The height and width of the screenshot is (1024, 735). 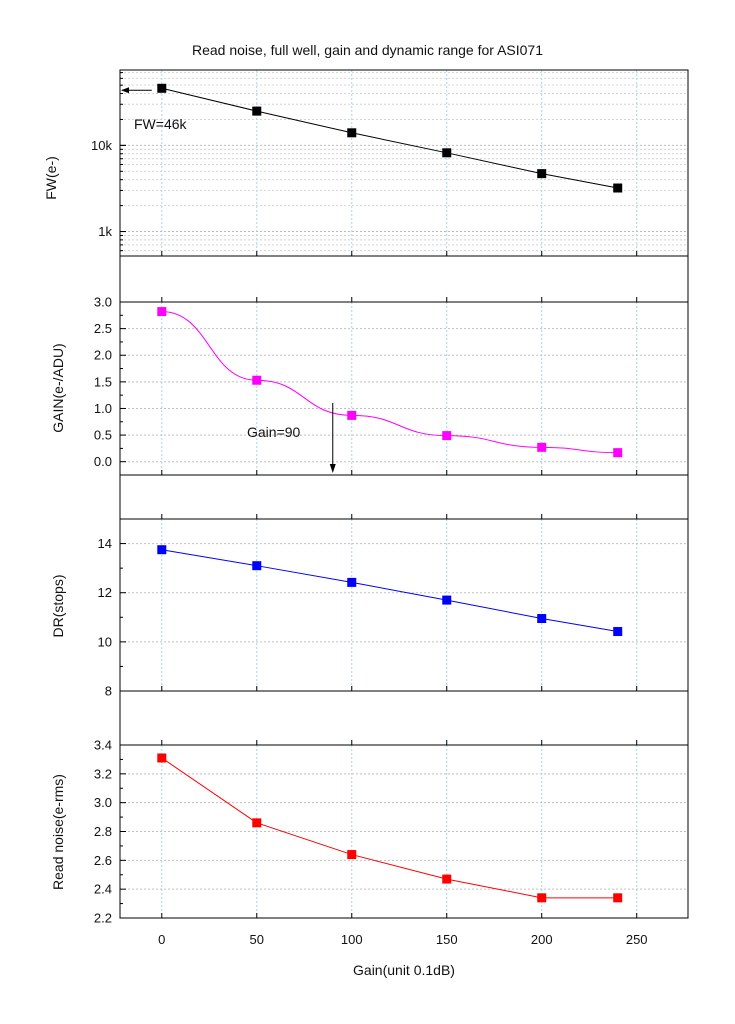 I want to click on x-tick-label: 150, so click(x=447, y=939).